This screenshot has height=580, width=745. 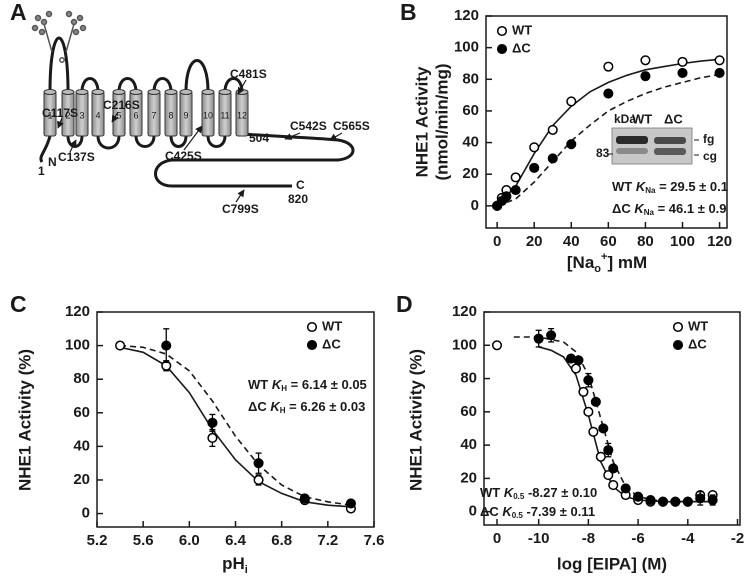 What do you see at coordinates (603, 153) in the screenshot?
I see `size-marker: 83` at bounding box center [603, 153].